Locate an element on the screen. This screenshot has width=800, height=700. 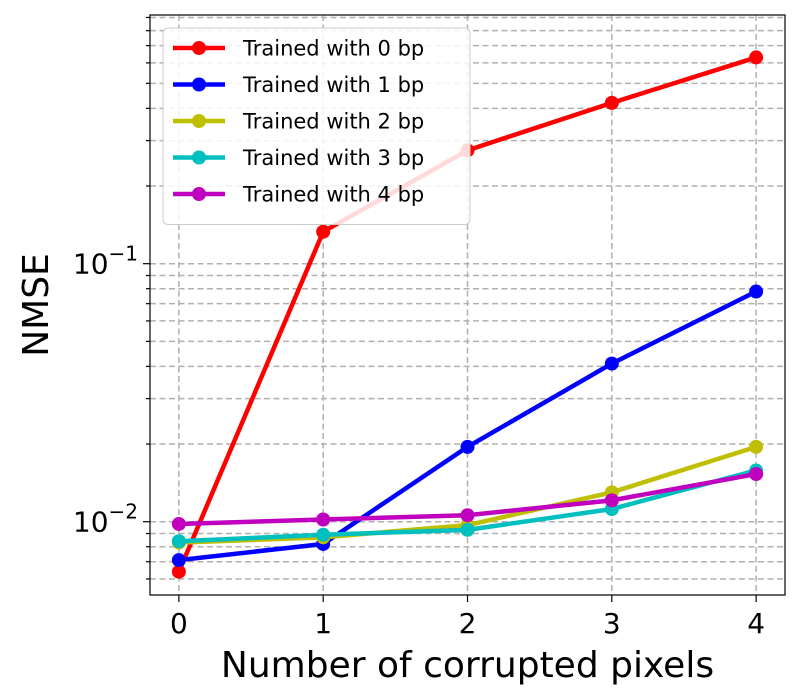
x-tick-label: 0 is located at coordinates (179, 623).